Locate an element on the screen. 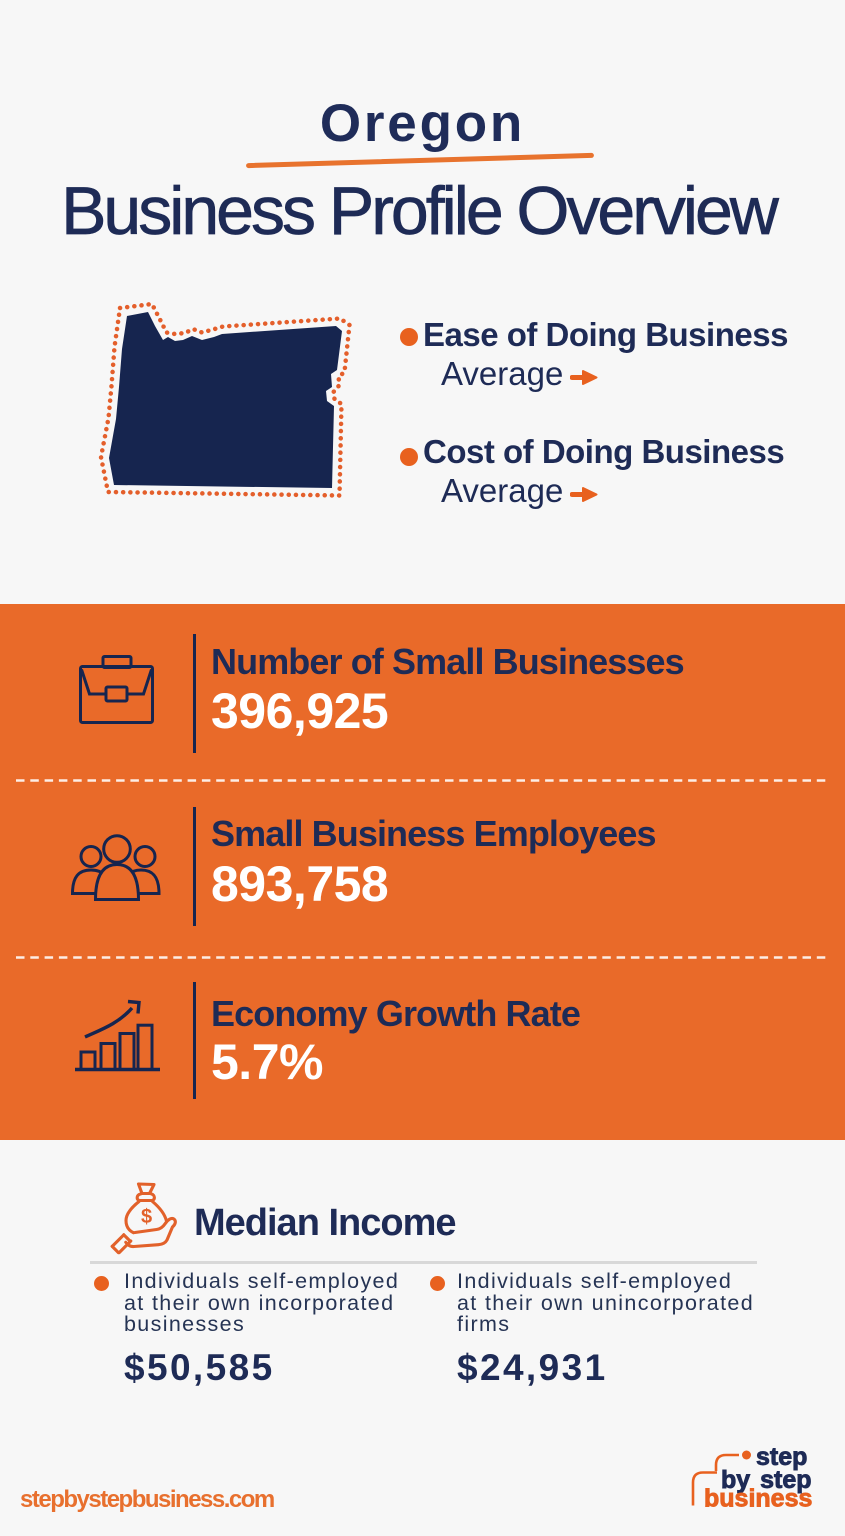 Image resolution: width=845 pixels, height=1536 pixels. svg-text: by step is located at coordinates (766, 1480).